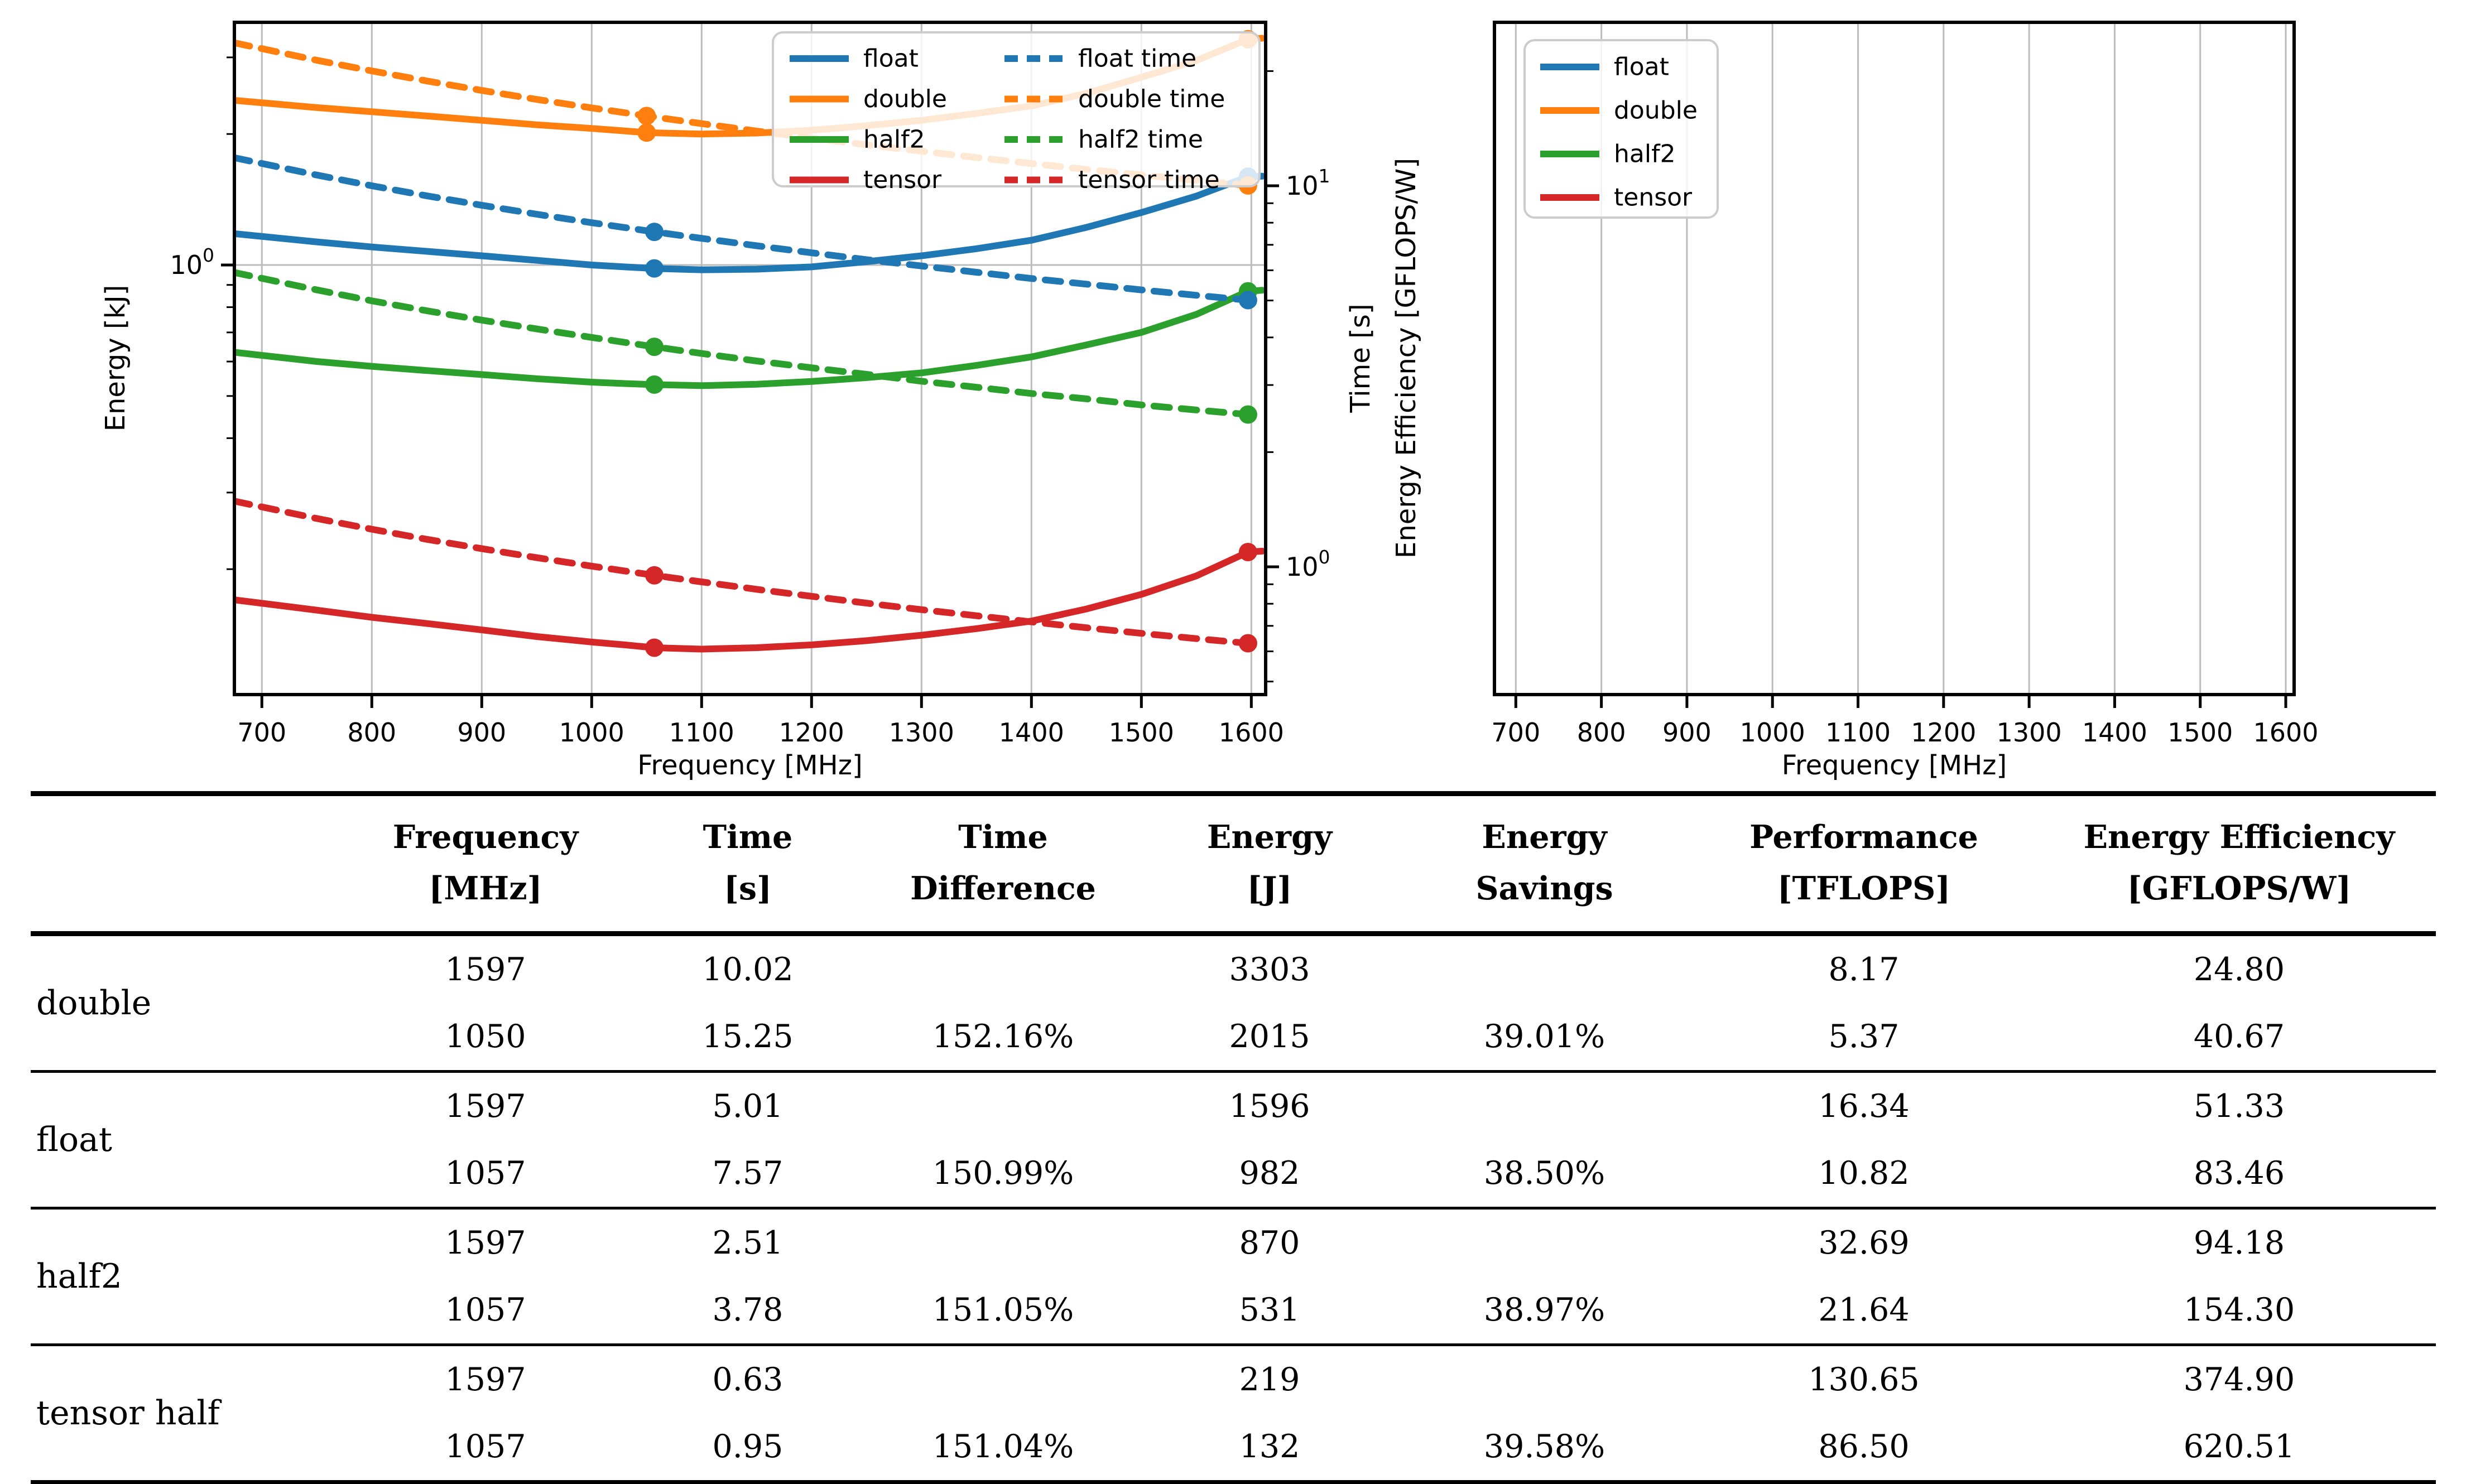 The width and height of the screenshot is (2466, 1484). What do you see at coordinates (485, 1310) in the screenshot?
I see `cell: 1057` at bounding box center [485, 1310].